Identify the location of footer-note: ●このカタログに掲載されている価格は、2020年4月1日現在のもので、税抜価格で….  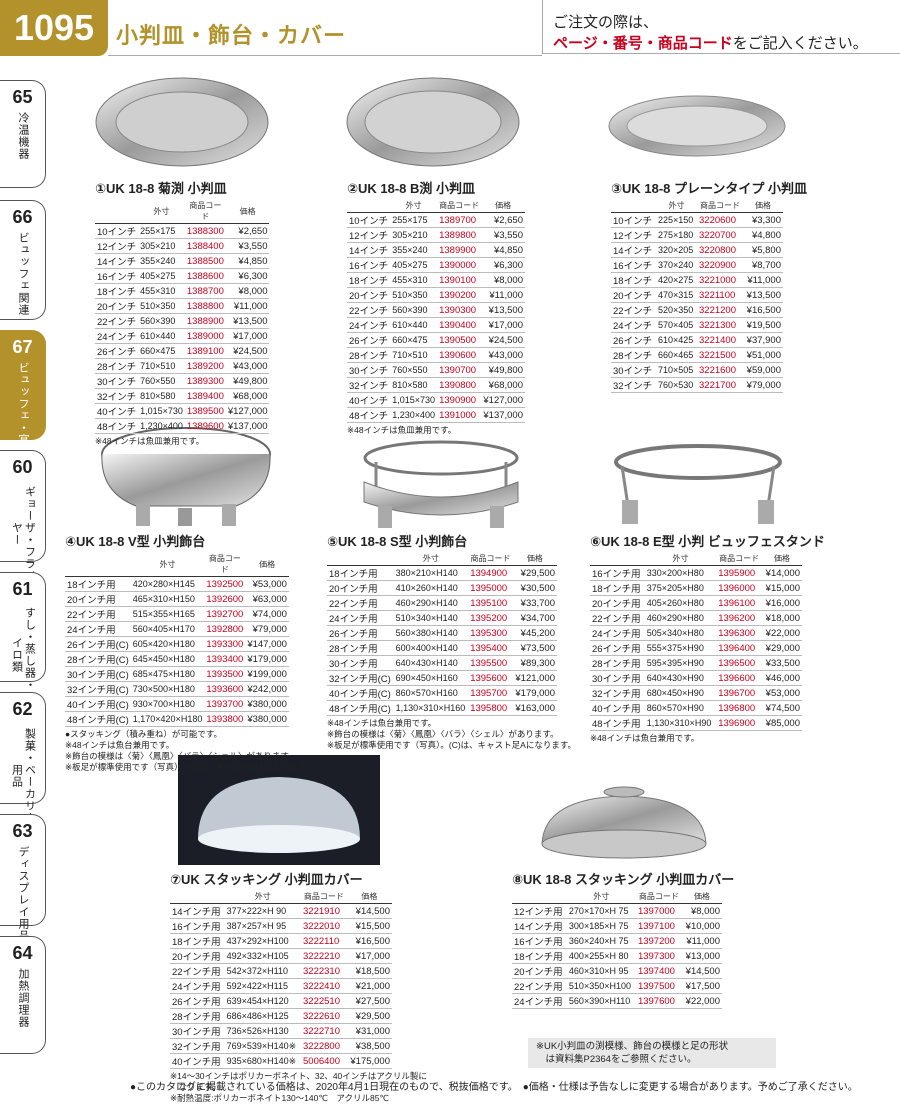
(494, 1087).